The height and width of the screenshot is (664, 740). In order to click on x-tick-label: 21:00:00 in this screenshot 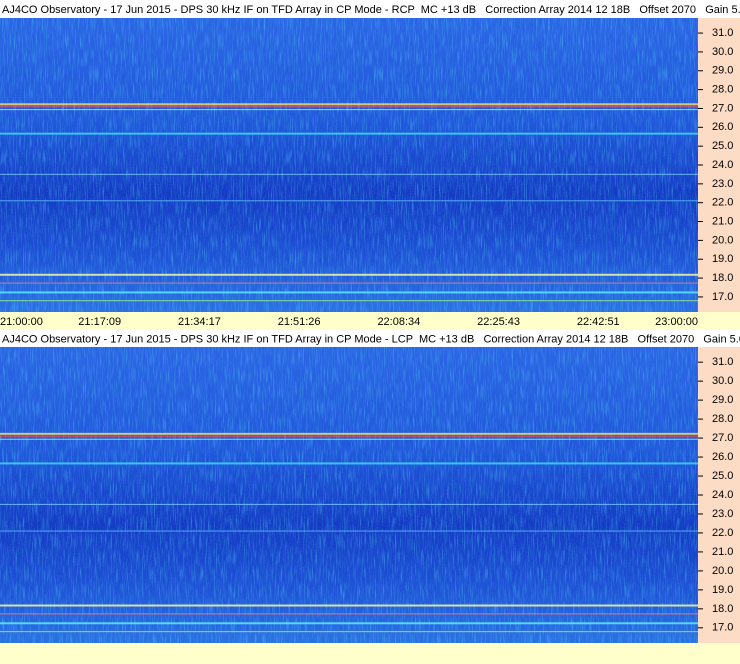, I will do `click(21, 322)`.